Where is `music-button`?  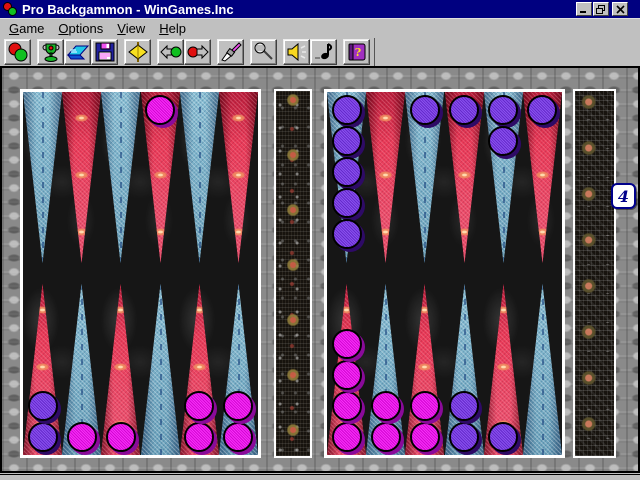
music-button is located at coordinates (323, 52).